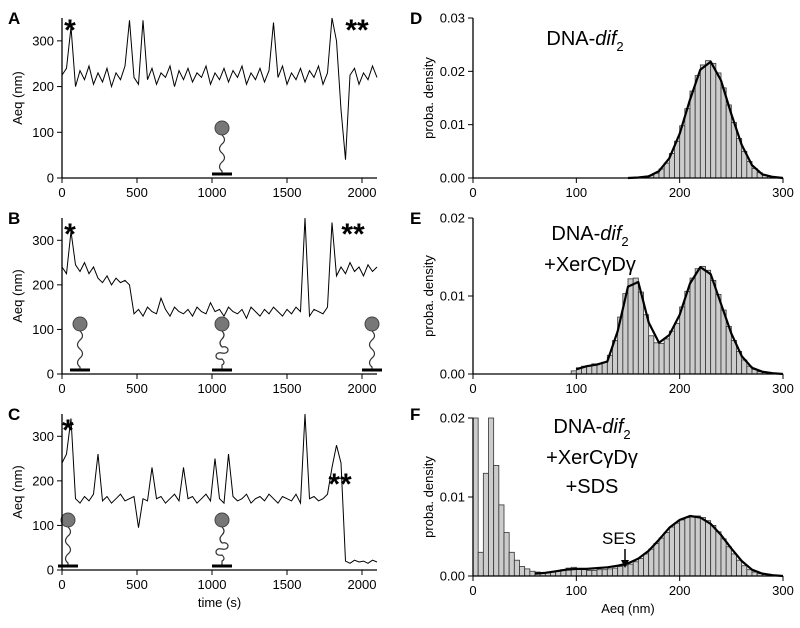 Image resolution: width=800 pixels, height=628 pixels. I want to click on x-tick-label: 300, so click(783, 590).